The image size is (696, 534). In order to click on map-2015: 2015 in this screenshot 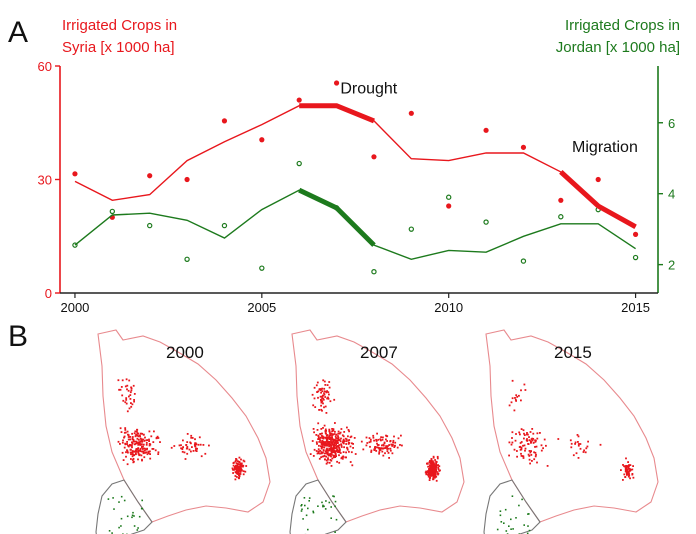, I will do `click(571, 431)`.